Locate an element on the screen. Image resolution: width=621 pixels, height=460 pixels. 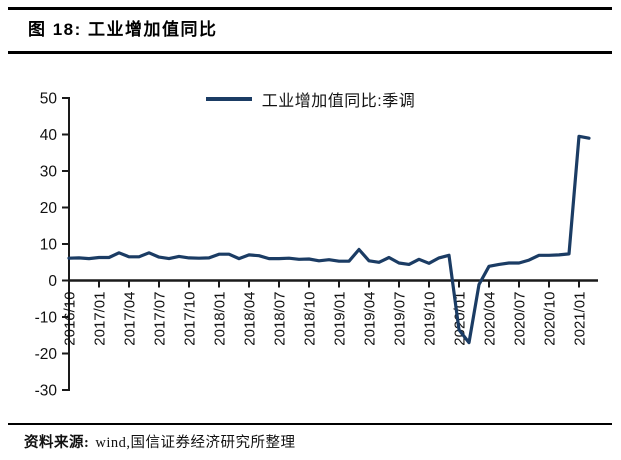
chart-legend: 工业增加值同比:季调 is located at coordinates (310, 99).